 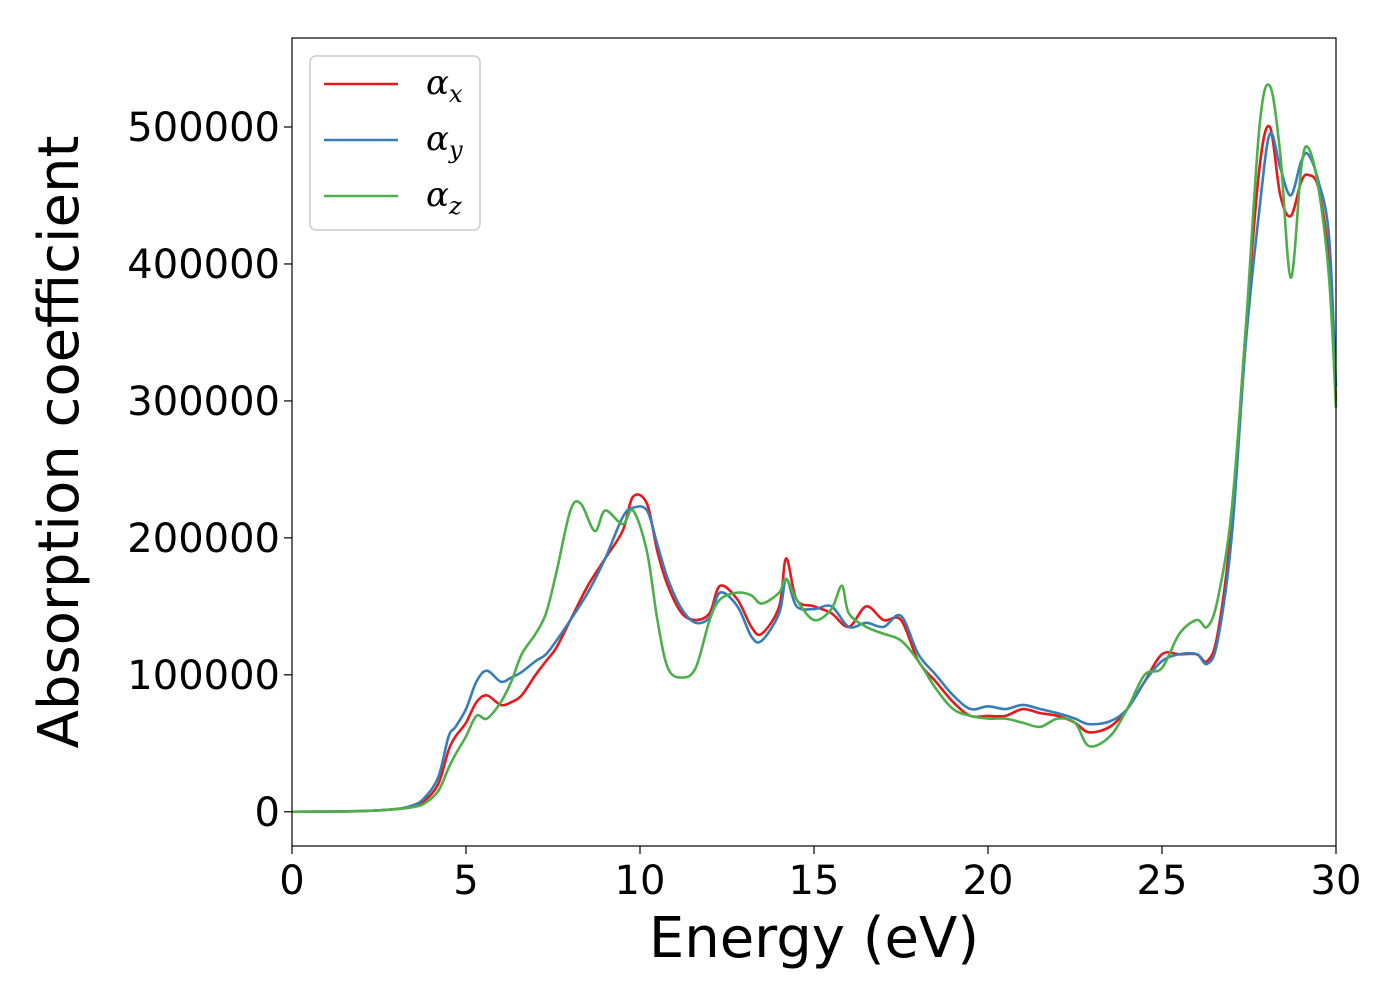 What do you see at coordinates (465, 881) in the screenshot?
I see `x-tick-label: 5` at bounding box center [465, 881].